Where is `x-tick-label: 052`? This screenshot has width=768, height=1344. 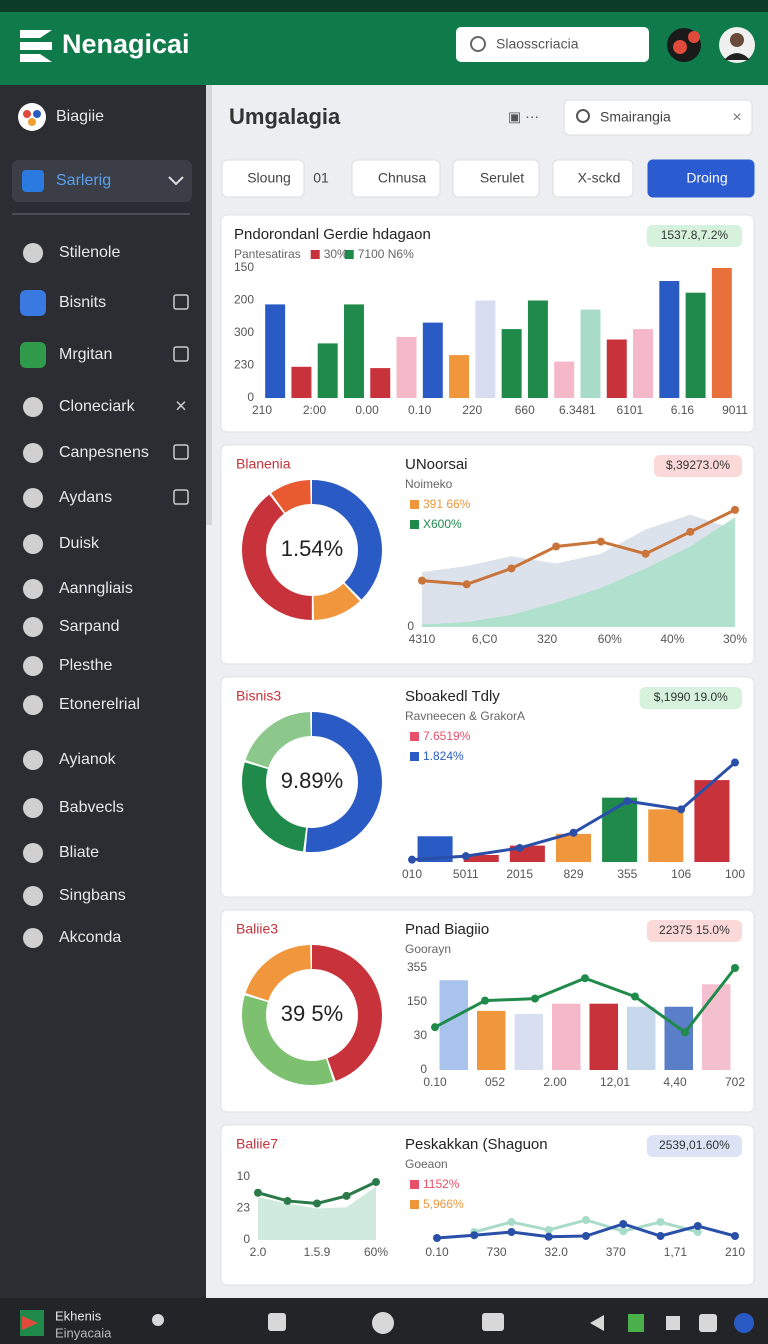
x-tick-label: 052 is located at coordinates (495, 1082).